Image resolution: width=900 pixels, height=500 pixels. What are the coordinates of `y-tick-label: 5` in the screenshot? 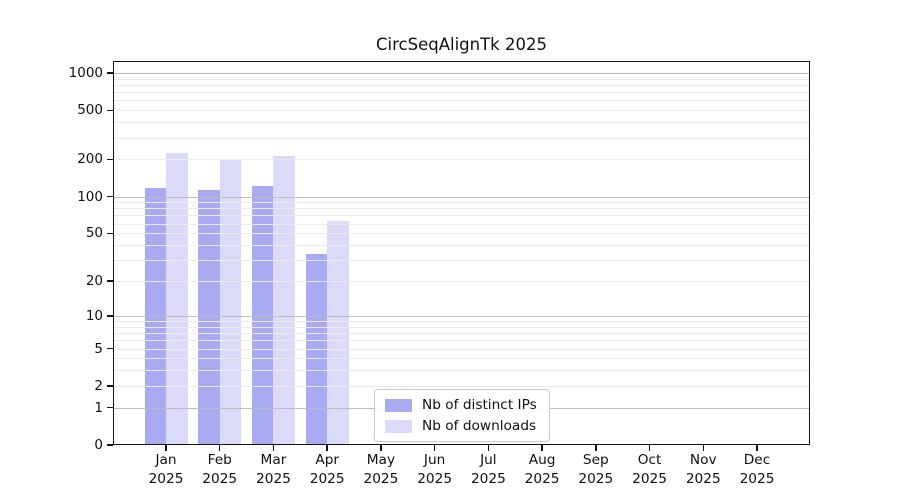 It's located at (98, 348).